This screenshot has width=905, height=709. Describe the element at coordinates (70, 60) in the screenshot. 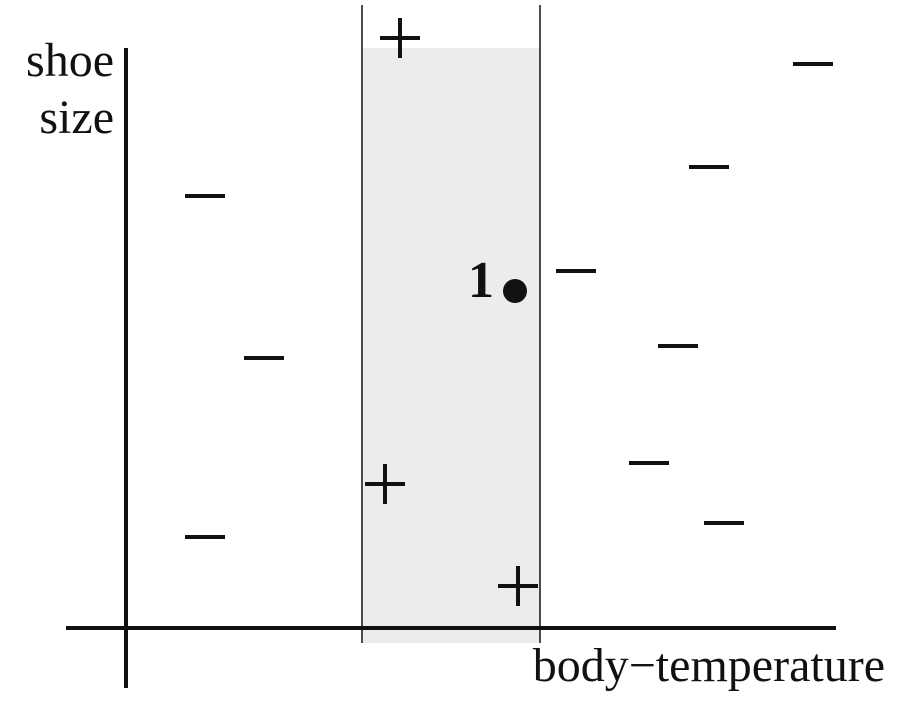

I see `y-axis-label: shoe` at that location.